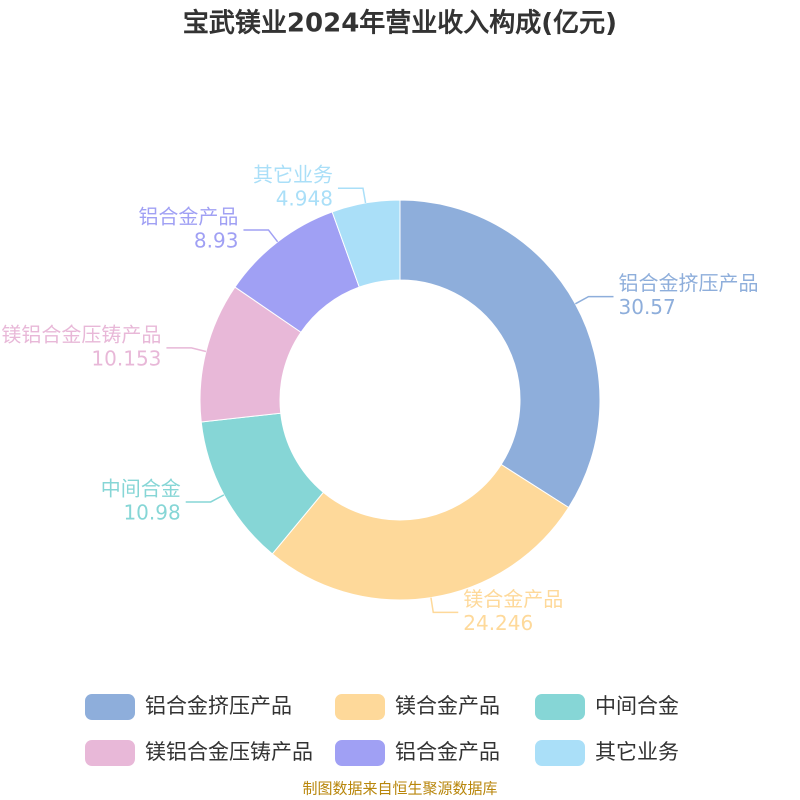 The image size is (800, 800). What do you see at coordinates (81, 334) in the screenshot?
I see `data-label-name: 镁铝合金压铸产品` at bounding box center [81, 334].